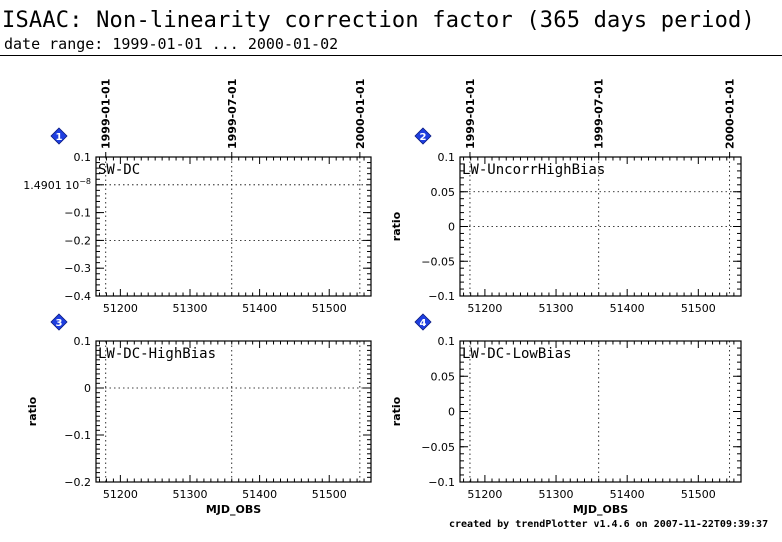 The height and width of the screenshot is (542, 782). I want to click on panel-number: 4, so click(423, 323).